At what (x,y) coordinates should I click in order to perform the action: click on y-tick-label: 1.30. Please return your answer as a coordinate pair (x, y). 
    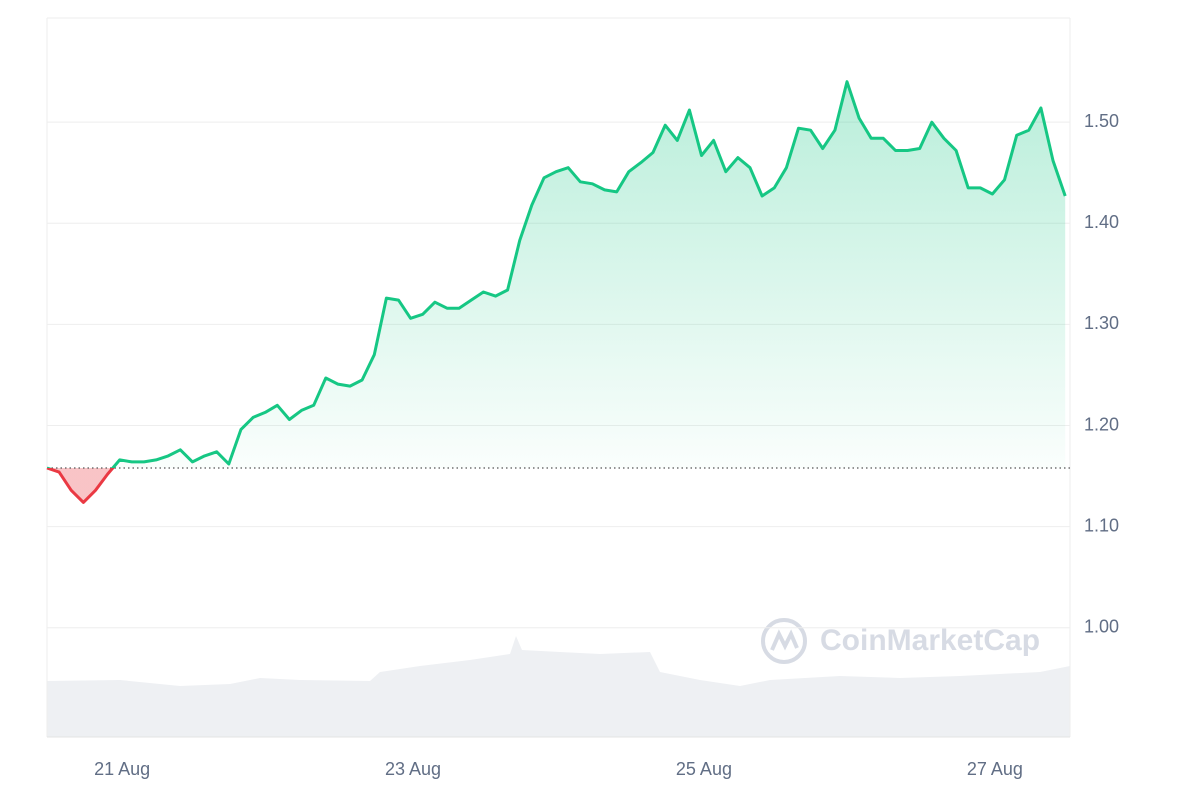
    Looking at the image, I should click on (1101, 323).